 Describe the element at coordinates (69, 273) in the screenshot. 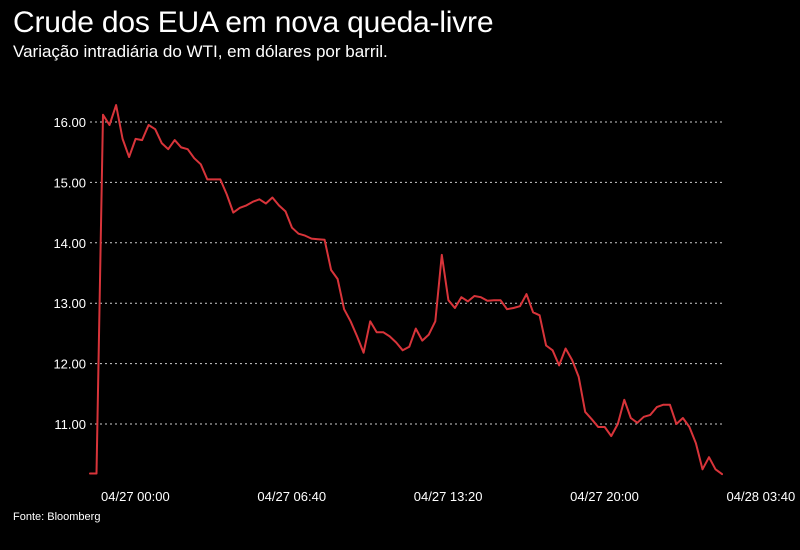

I see `y-axis-labels: 11.00 12.00 13.00 14.00 15.00 16.00` at that location.